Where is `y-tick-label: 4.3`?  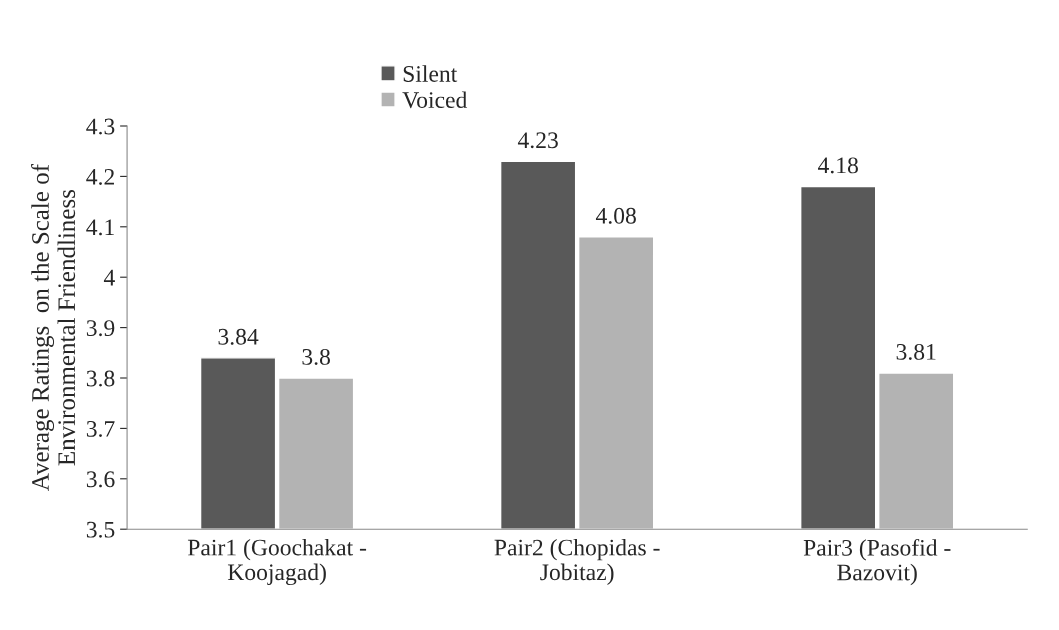
y-tick-label: 4.3 is located at coordinates (100, 126).